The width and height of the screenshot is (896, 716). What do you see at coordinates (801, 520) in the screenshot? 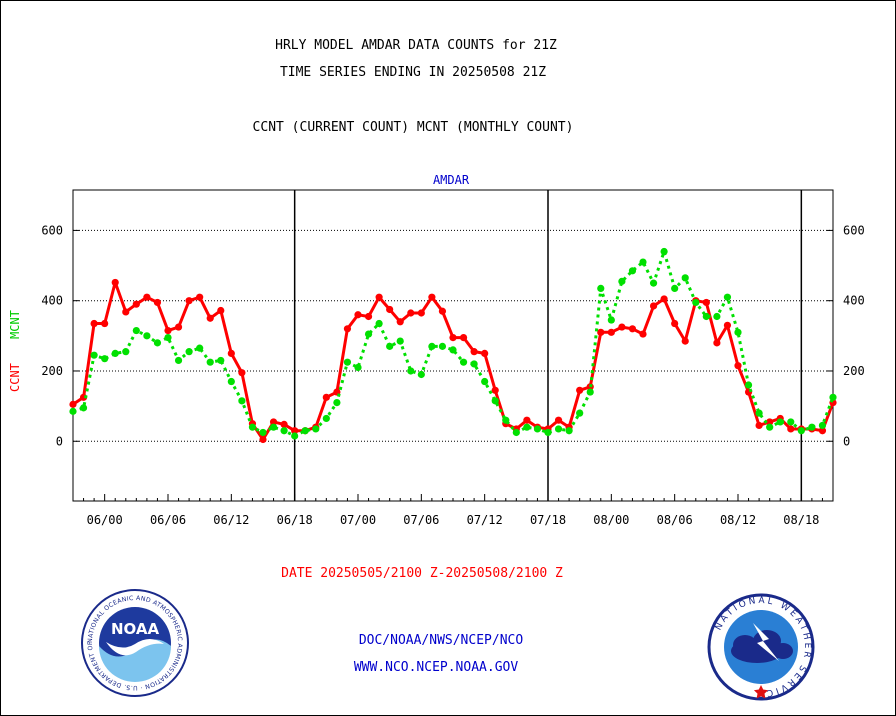
I see `x-tick-label: 08/18` at bounding box center [801, 520].